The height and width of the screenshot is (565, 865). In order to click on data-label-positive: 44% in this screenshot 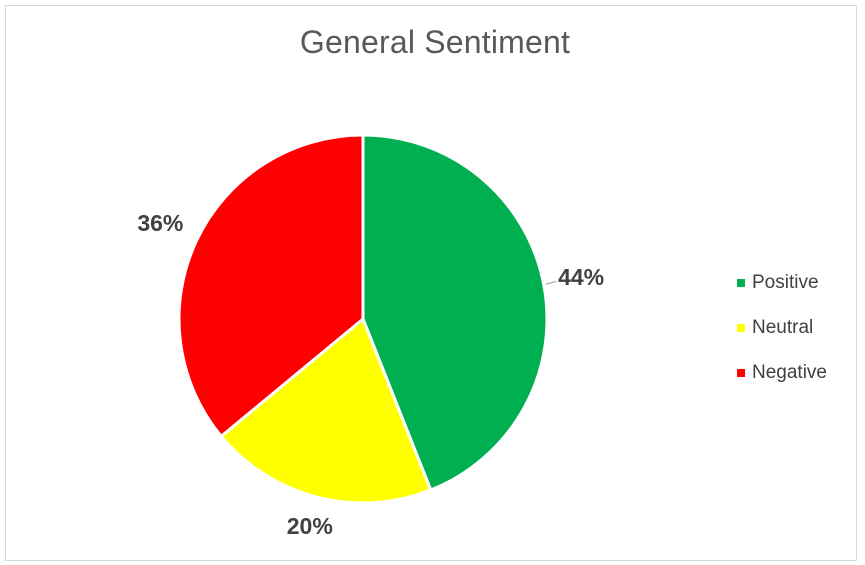, I will do `click(581, 276)`.